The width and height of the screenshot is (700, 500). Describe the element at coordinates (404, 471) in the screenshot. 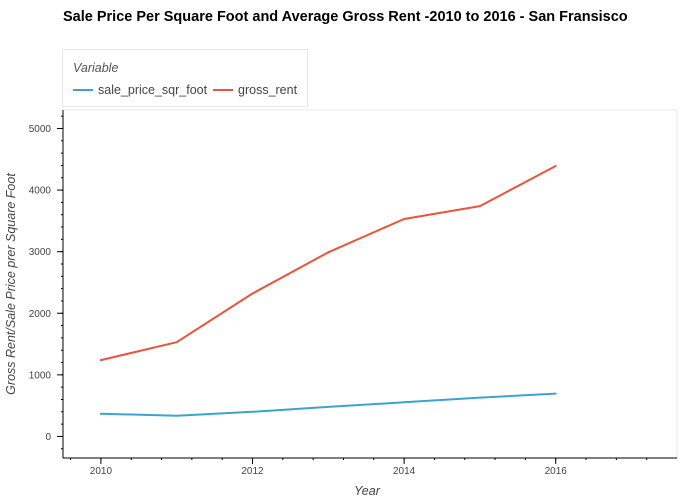

I see `x-tick-label: 2014` at that location.